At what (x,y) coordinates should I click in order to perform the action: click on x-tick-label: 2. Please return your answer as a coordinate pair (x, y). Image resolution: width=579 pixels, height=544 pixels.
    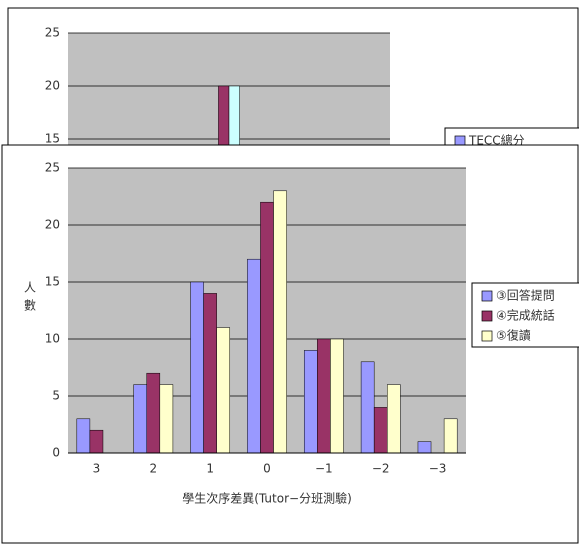
    Looking at the image, I should click on (153, 469).